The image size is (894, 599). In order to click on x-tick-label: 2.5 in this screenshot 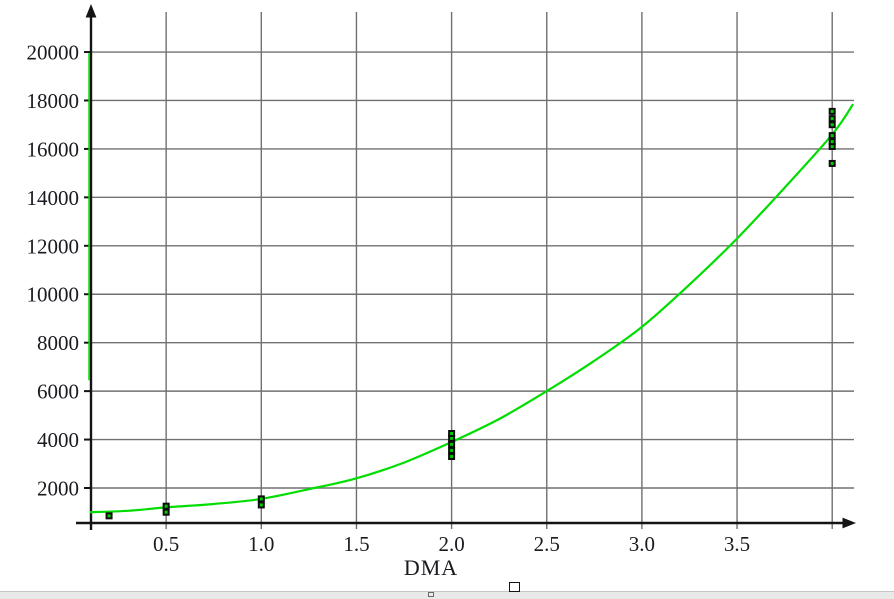, I will do `click(547, 544)`.